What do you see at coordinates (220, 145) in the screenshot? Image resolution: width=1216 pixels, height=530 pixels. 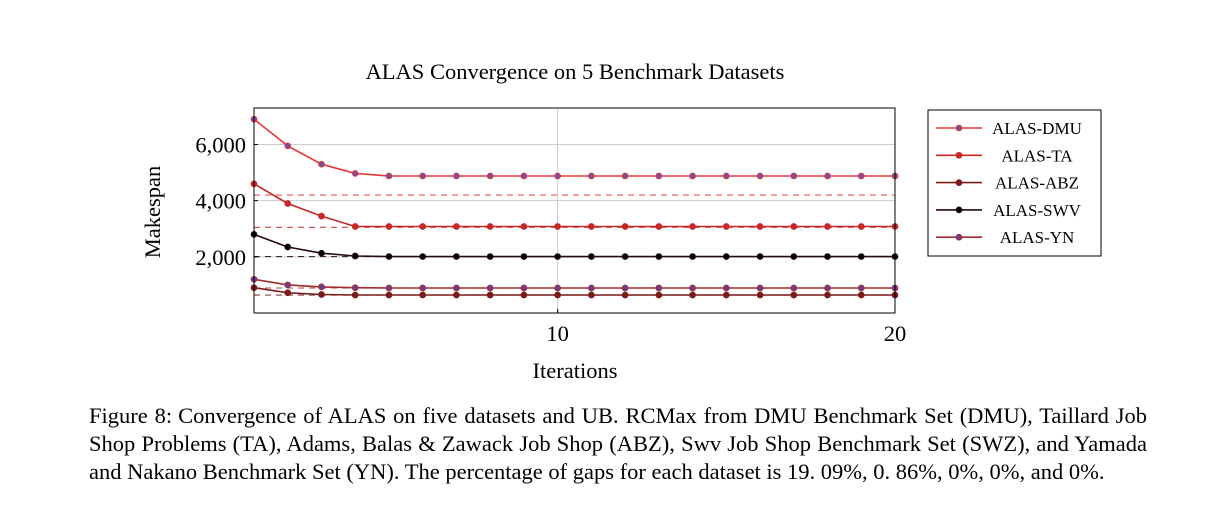 I see `y-tick-label: 6,000` at bounding box center [220, 145].